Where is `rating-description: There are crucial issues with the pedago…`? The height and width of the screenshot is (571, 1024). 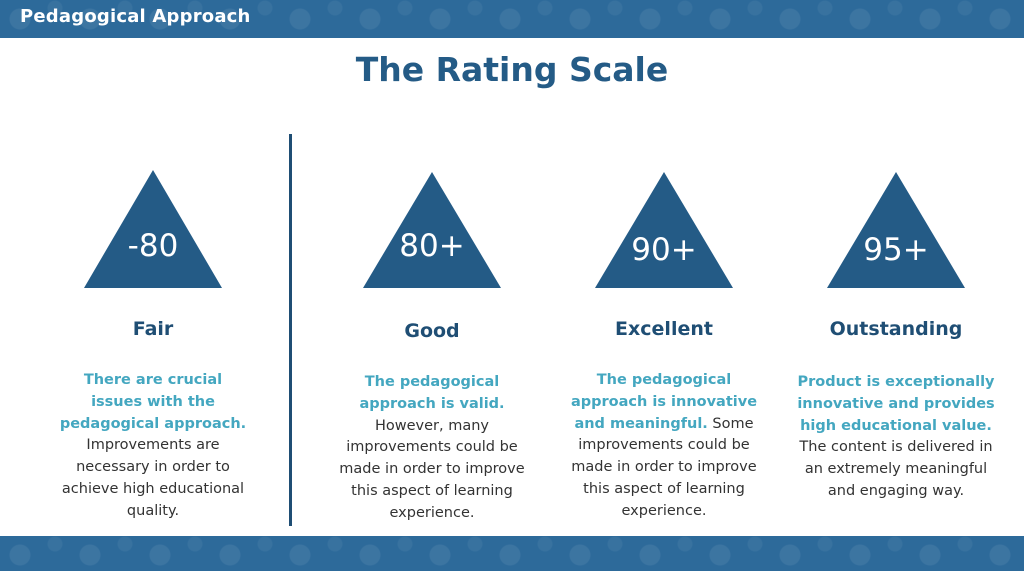 rating-description: There are crucial issues with the pedago… is located at coordinates (153, 446).